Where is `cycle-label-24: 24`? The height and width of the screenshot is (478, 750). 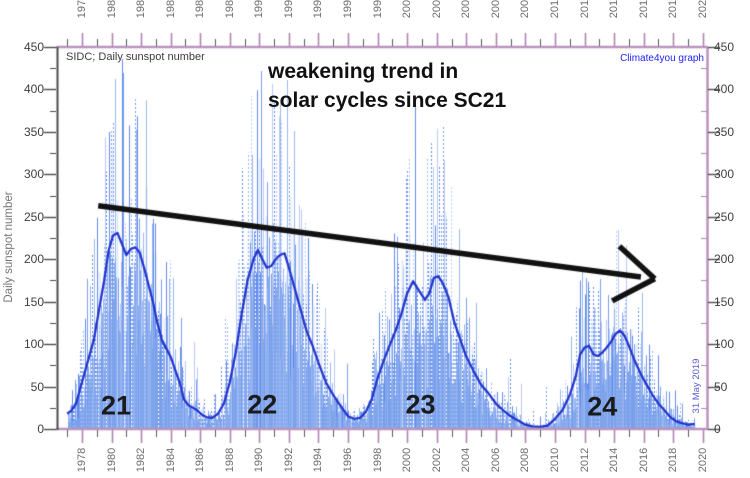
cycle-label-24: 24 is located at coordinates (602, 406).